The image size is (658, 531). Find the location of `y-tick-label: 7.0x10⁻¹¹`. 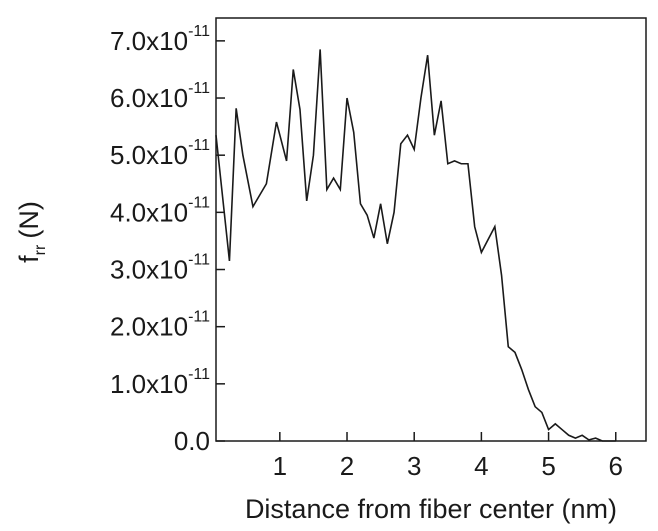

y-tick-label: 7.0x10⁻¹¹ is located at coordinates (160, 39).